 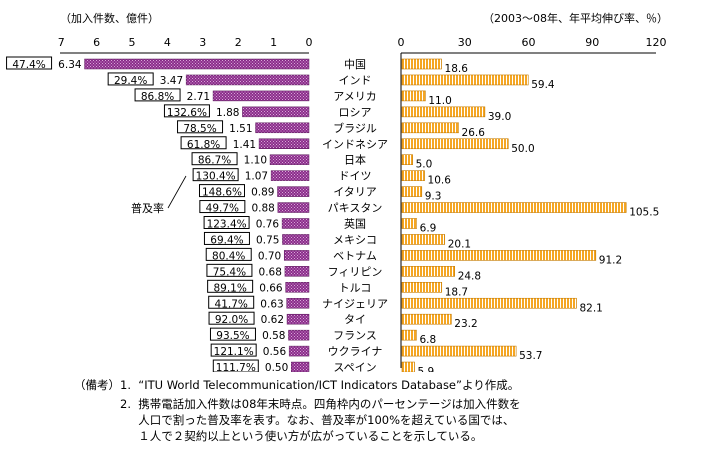 I want to click on right-value-label: 20.1, so click(x=459, y=244).